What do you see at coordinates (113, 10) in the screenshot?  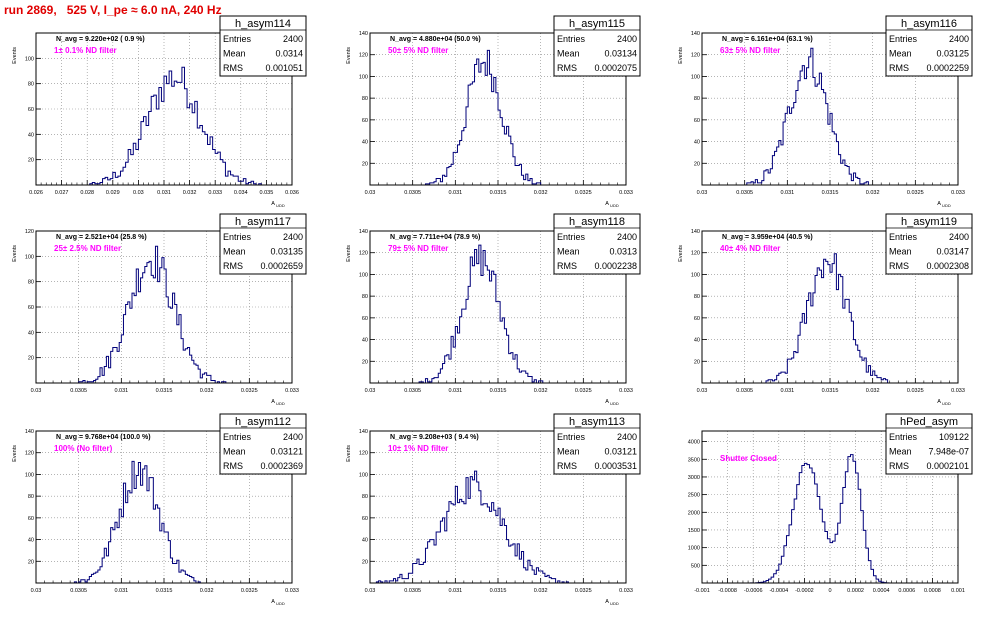 I see `page-title: run 2869, 525 V, I_pe ≈ 6.0 nA, 240 Hz` at bounding box center [113, 10].